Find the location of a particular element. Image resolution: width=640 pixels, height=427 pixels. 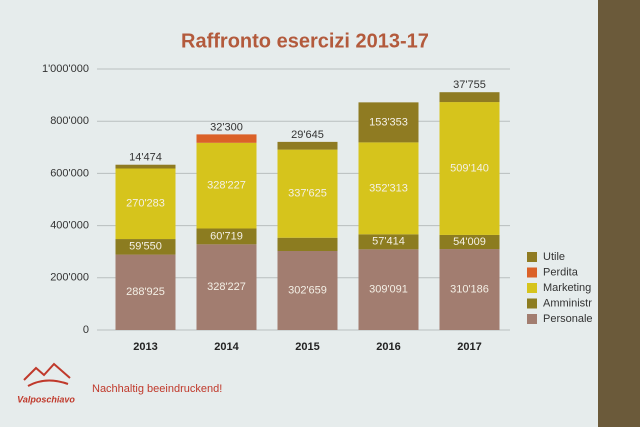

data-label: 352'313 is located at coordinates (388, 188).